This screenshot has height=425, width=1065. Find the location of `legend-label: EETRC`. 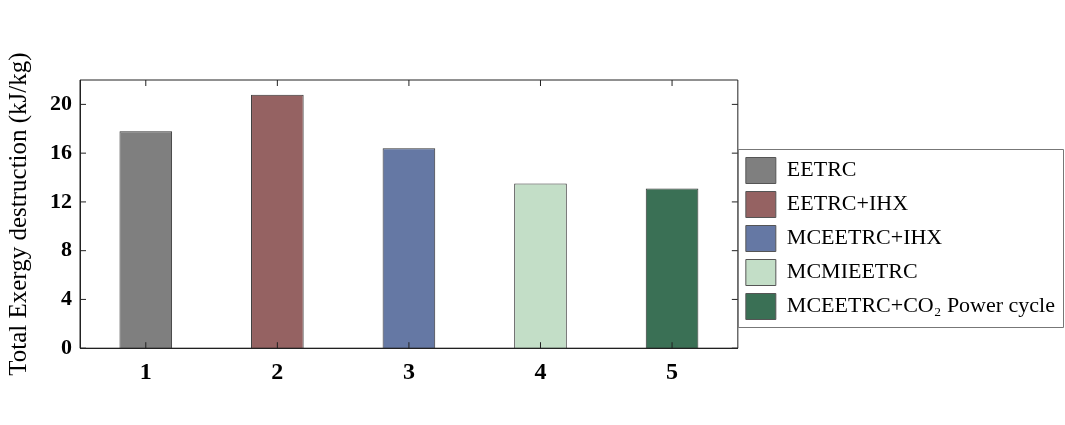

legend-label: EETRC is located at coordinates (821, 169).